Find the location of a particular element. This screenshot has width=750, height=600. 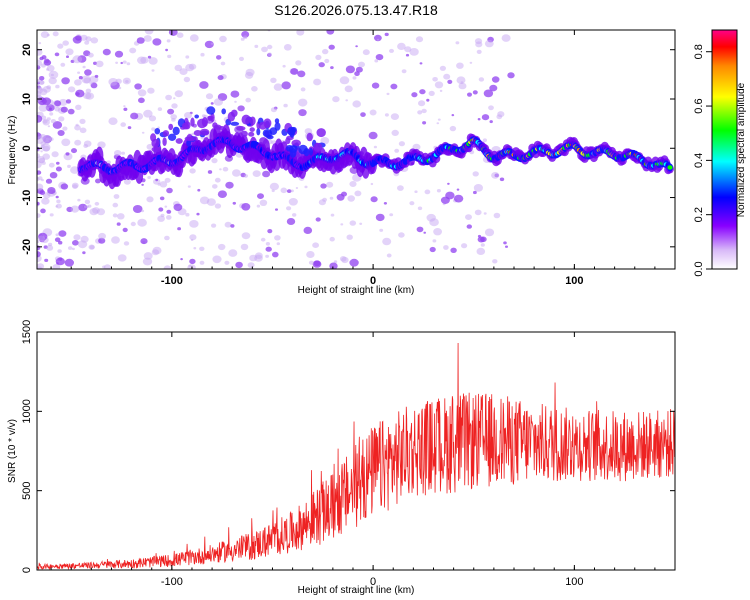

spectrogram-x-tick-label: -100 is located at coordinates (172, 281).